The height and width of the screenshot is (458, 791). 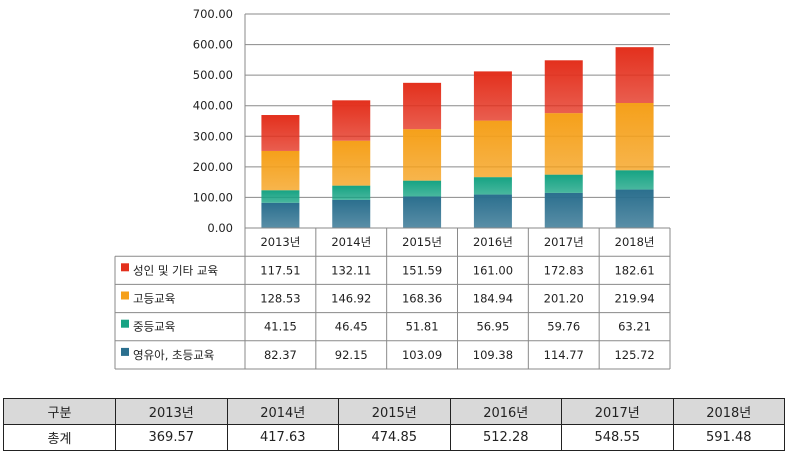 What do you see at coordinates (280, 299) in the screenshot?
I see `data-value-label: 128.53` at bounding box center [280, 299].